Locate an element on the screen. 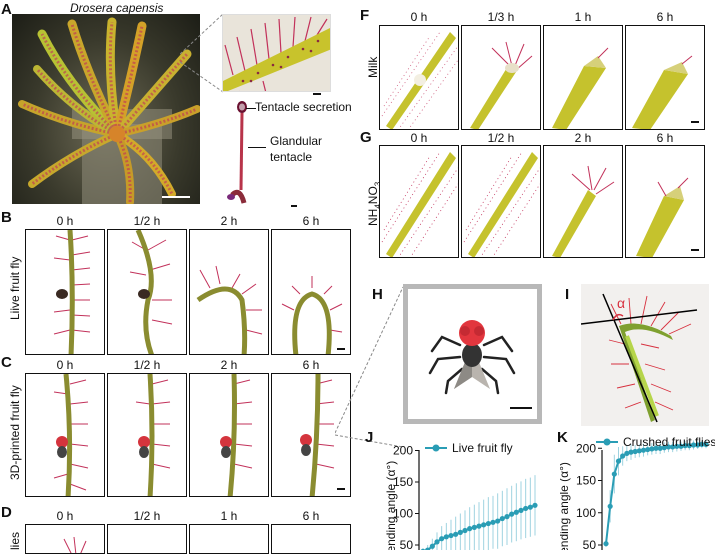 This screenshot has height=554, width=715. time-label-d-1: 1/2 h is located at coordinates (147, 516).